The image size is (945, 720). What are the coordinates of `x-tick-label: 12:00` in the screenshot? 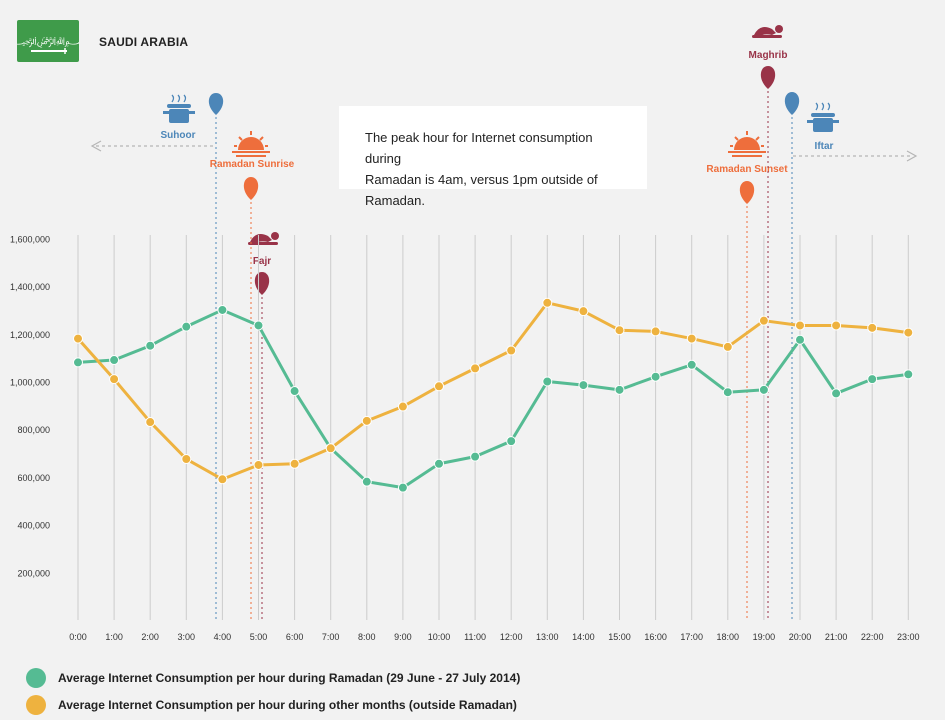 It's located at (511, 637).